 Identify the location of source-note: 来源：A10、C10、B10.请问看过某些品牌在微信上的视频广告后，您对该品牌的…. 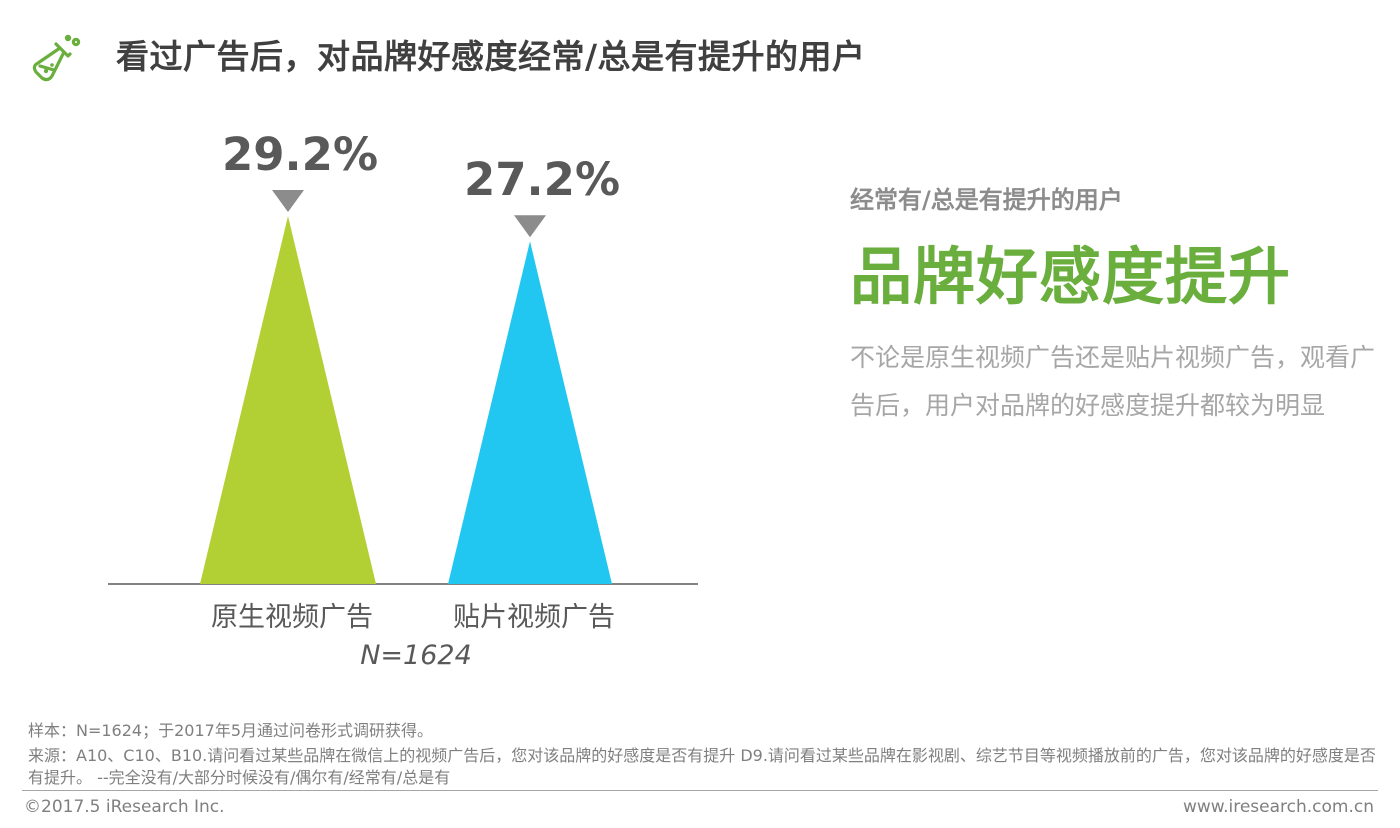
(702, 766).